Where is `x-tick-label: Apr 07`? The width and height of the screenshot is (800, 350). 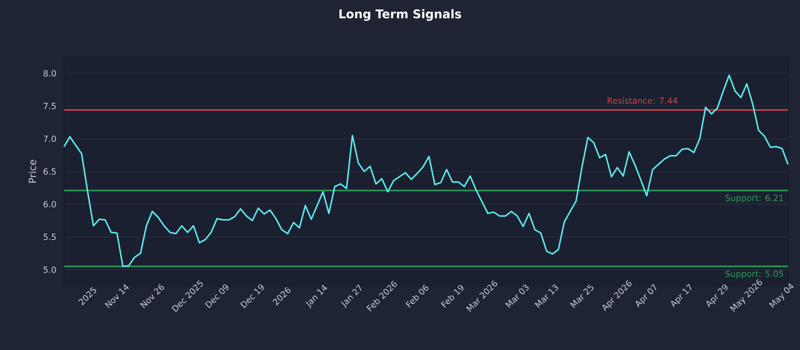
x-tick-label: Apr 07 is located at coordinates (646, 296).